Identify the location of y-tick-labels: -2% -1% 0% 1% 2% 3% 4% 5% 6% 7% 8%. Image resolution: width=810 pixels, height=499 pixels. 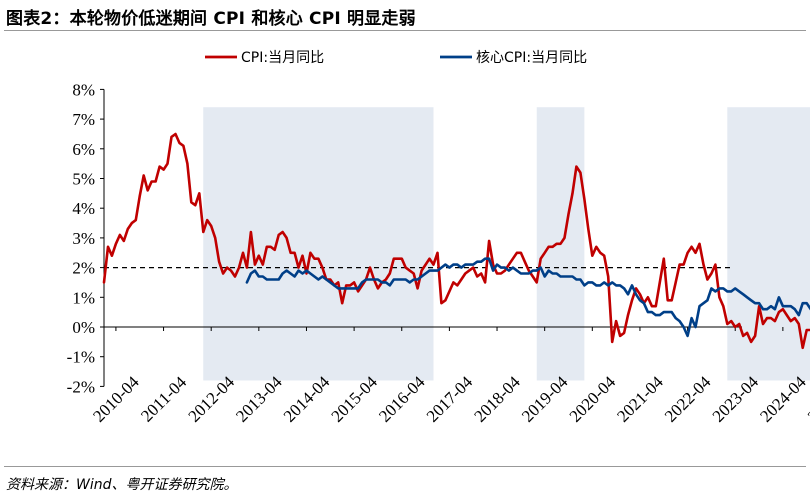
(81, 238).